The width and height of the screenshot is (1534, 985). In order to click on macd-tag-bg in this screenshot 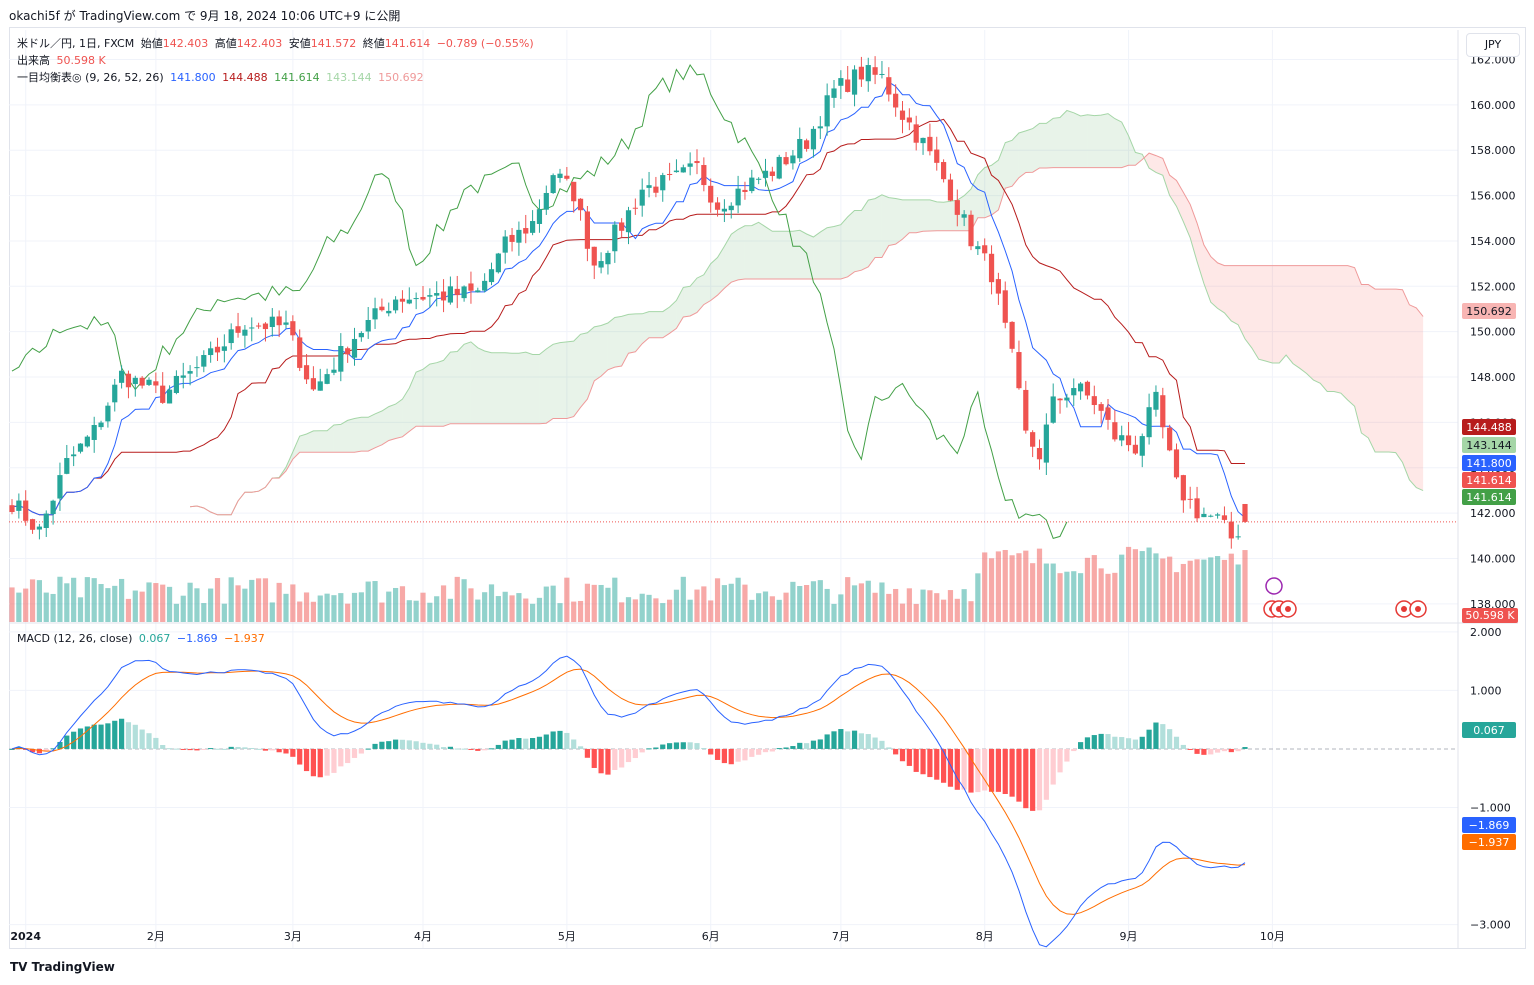, I will do `click(1489, 825)`.